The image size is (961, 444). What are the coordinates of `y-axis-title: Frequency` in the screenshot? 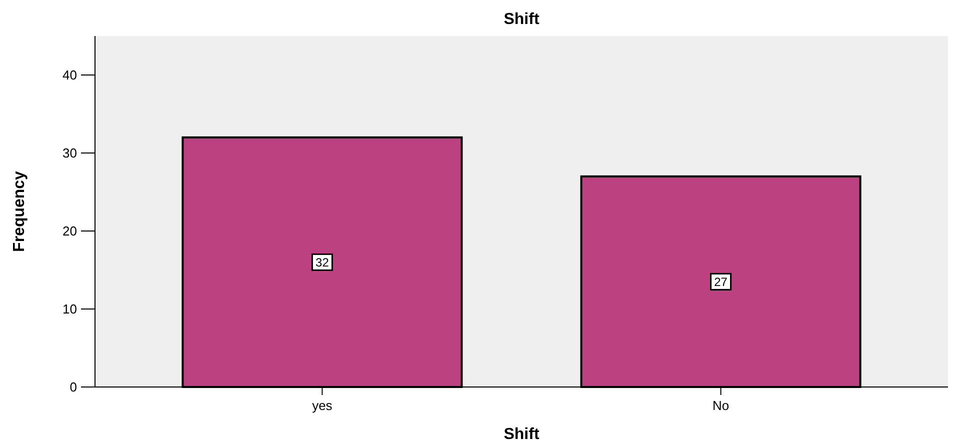 It's located at (19, 211).